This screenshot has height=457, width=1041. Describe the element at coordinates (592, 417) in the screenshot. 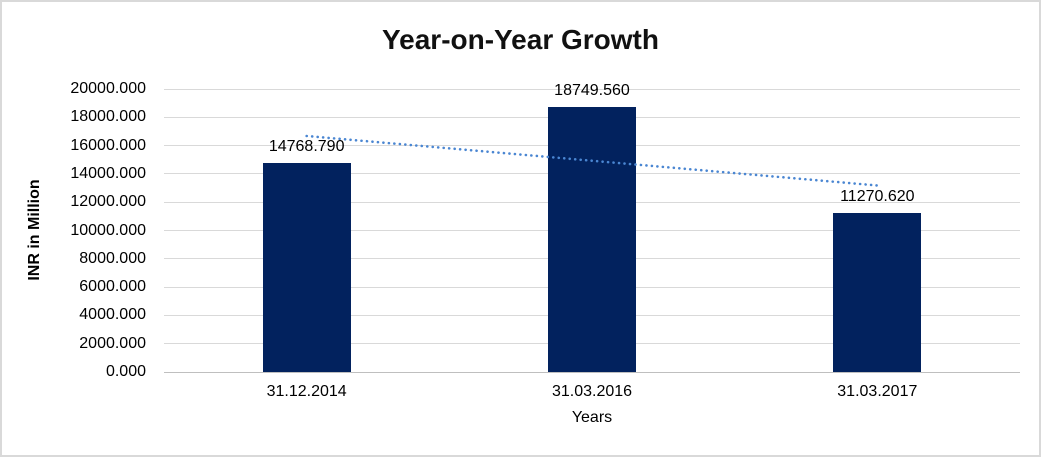

I see `x-axis-title: Years` at that location.